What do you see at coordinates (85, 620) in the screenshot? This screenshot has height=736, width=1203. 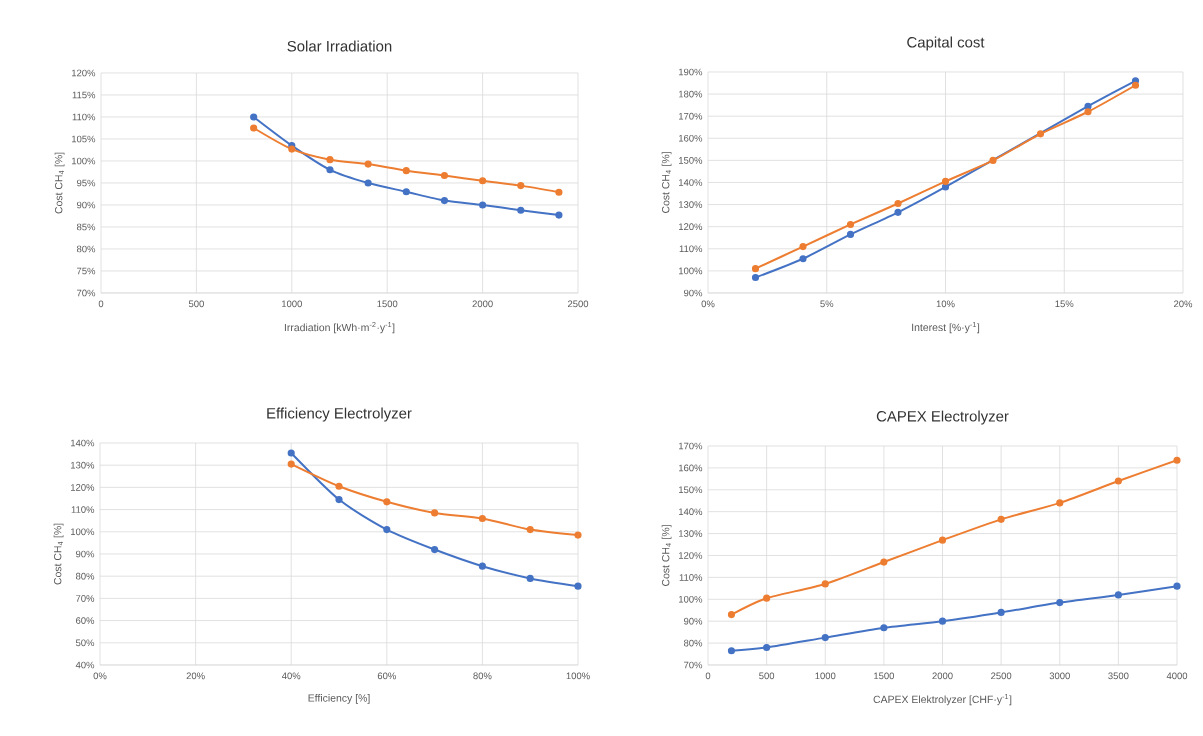 I see `y-tick-label: 60%` at bounding box center [85, 620].